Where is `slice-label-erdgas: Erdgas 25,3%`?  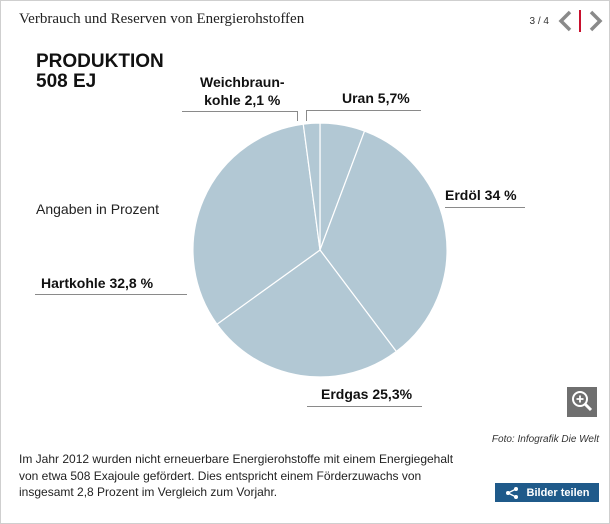 slice-label-erdgas: Erdgas 25,3% is located at coordinates (367, 394).